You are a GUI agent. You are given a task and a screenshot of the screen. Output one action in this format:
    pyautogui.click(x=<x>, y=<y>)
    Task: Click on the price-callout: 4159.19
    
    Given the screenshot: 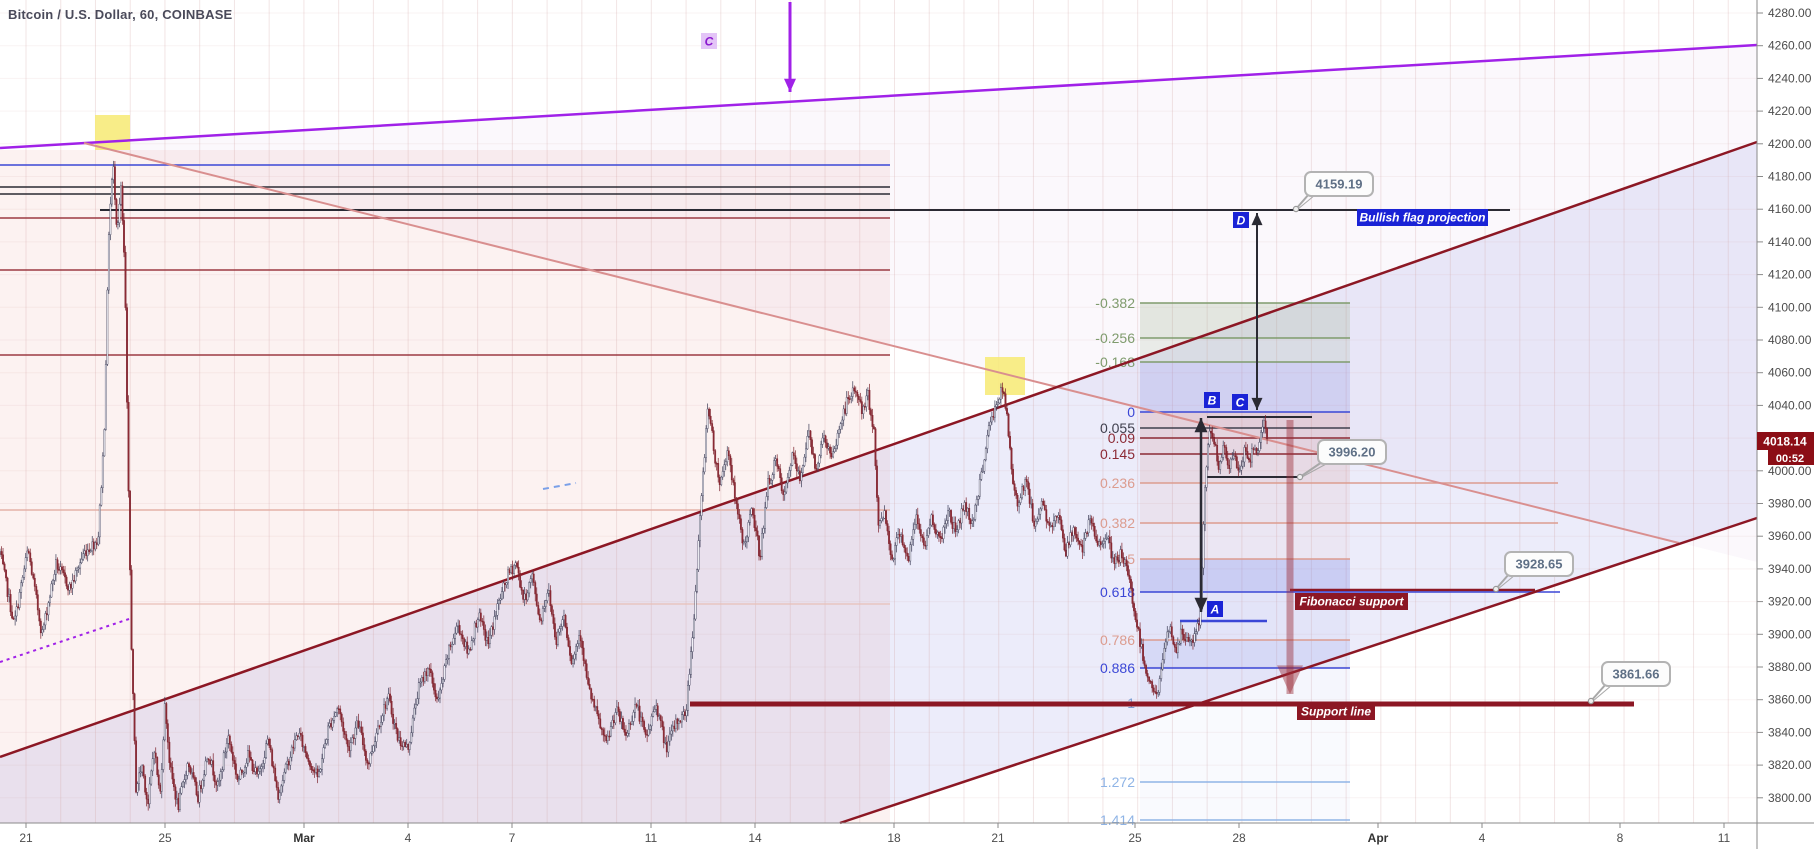 What is the action you would take?
    pyautogui.click(x=1333, y=192)
    